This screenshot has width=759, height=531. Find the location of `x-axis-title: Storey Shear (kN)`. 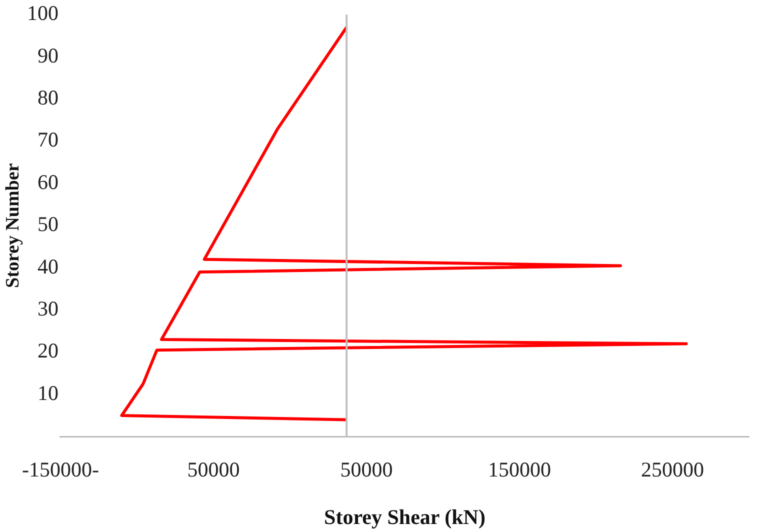

x-axis-title: Storey Shear (kN) is located at coordinates (405, 516).